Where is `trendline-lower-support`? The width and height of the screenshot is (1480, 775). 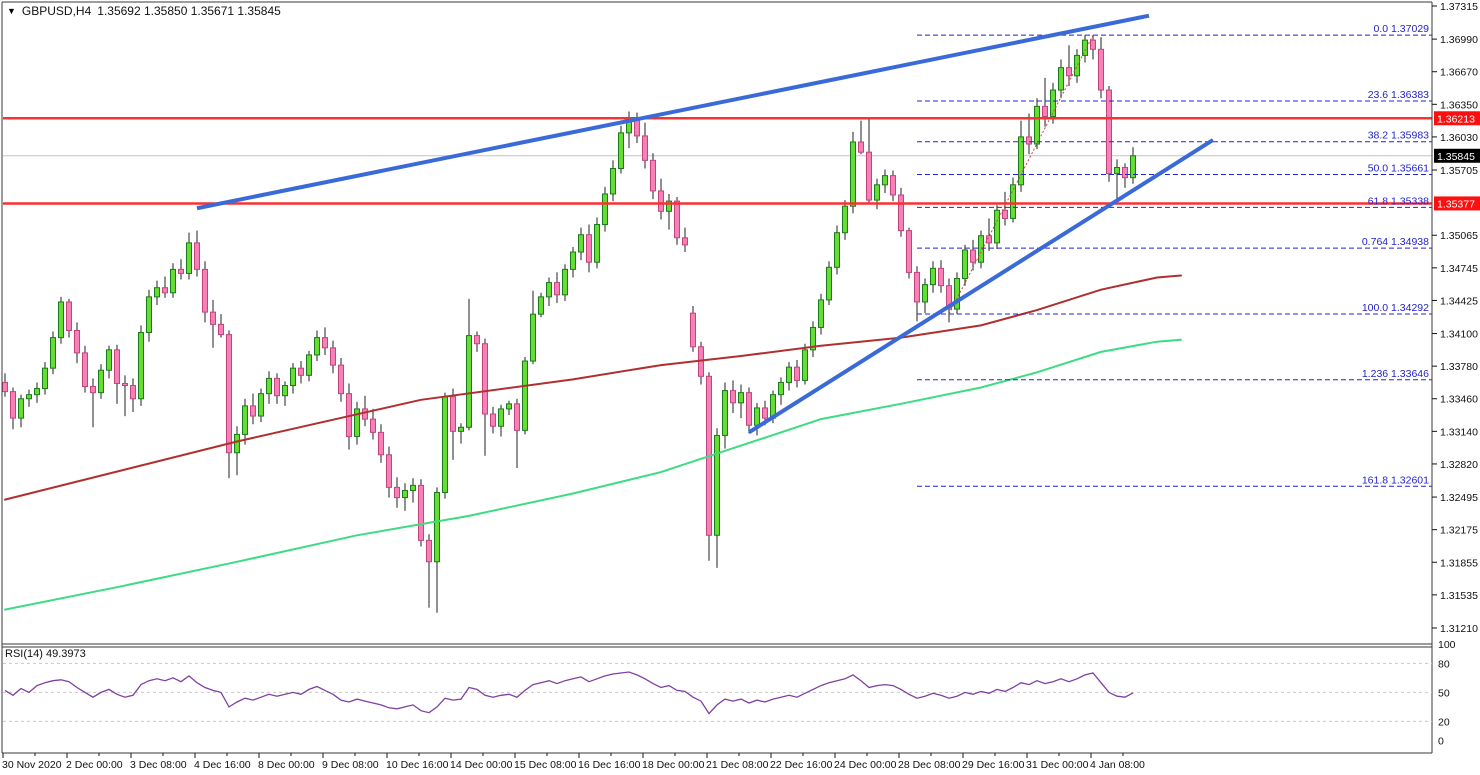
trendline-lower-support is located at coordinates (981, 286).